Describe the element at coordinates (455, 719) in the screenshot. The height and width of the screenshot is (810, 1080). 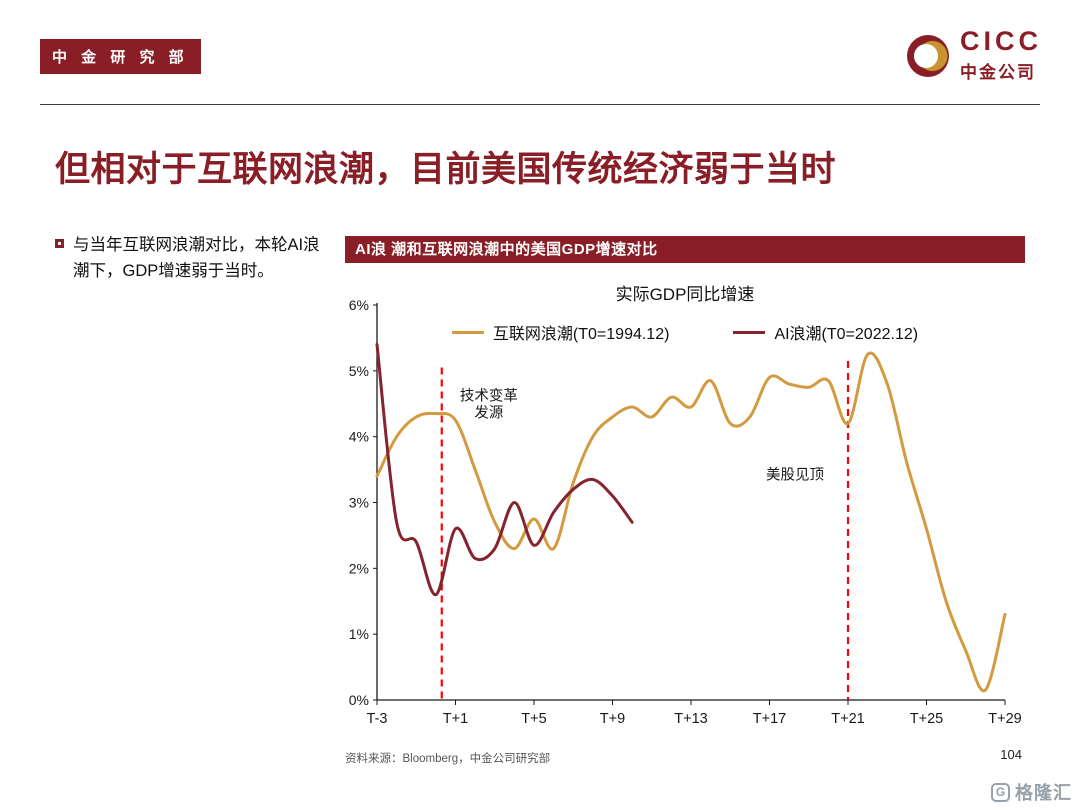
I see `svg-text: T+1` at that location.